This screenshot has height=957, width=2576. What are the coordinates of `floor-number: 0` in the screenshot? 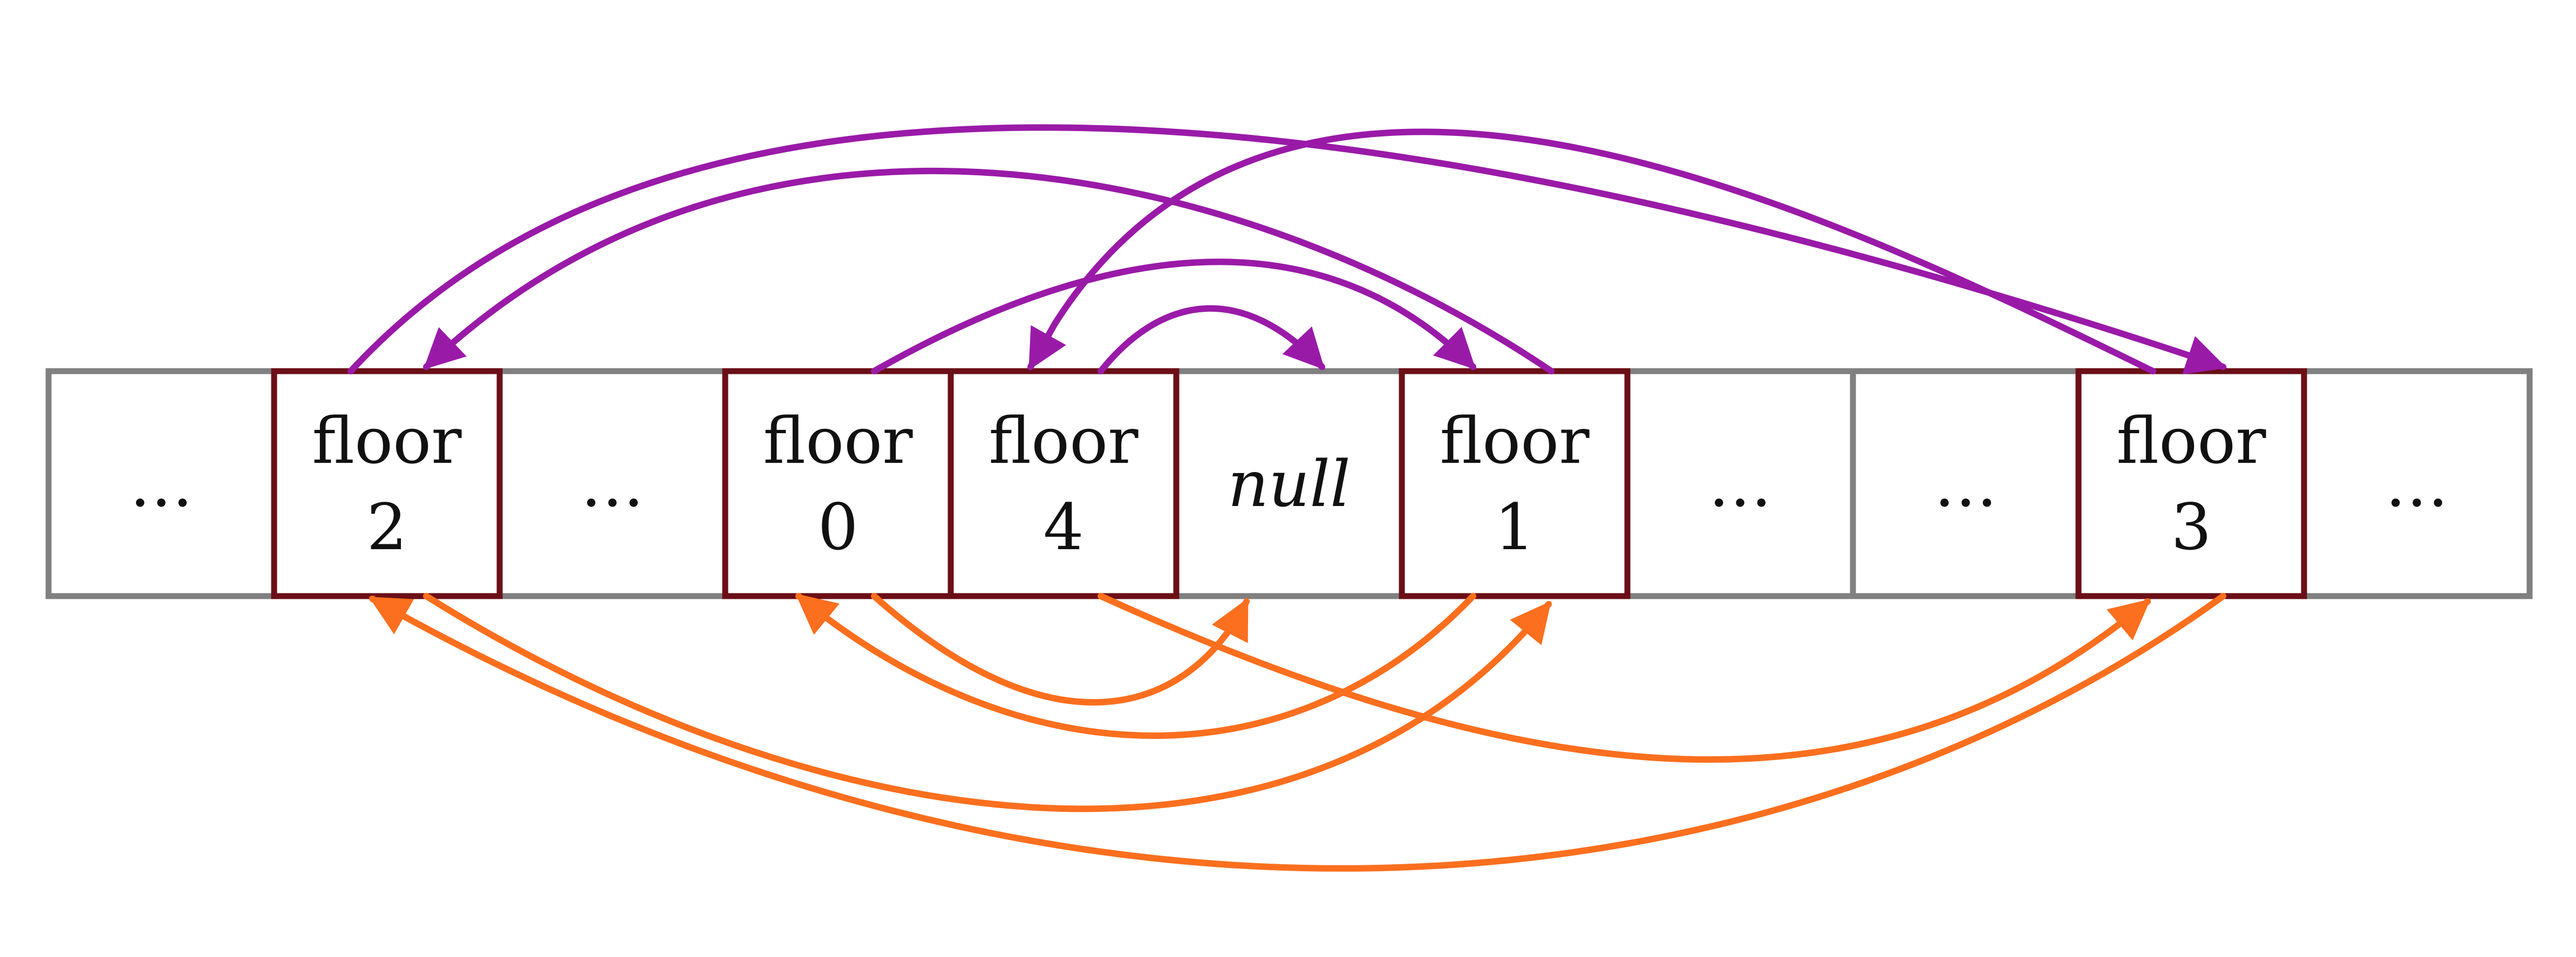 It's located at (837, 527).